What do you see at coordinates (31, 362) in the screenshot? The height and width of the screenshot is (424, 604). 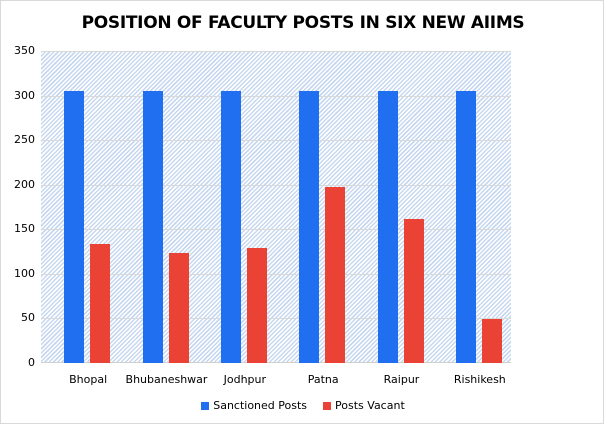 I see `y-tick-label: 0` at bounding box center [31, 362].